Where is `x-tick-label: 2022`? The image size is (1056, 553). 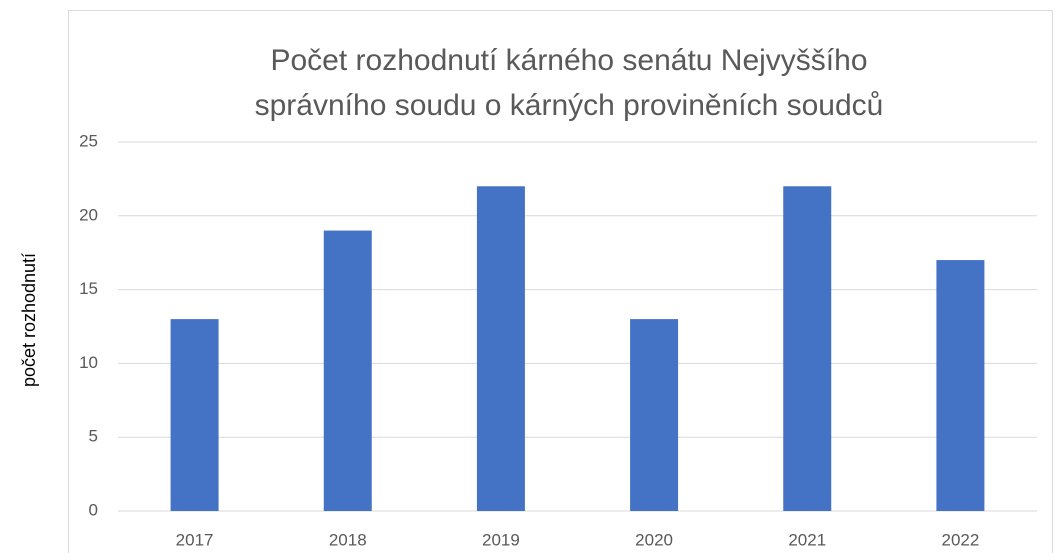 x-tick-label: 2022 is located at coordinates (961, 539).